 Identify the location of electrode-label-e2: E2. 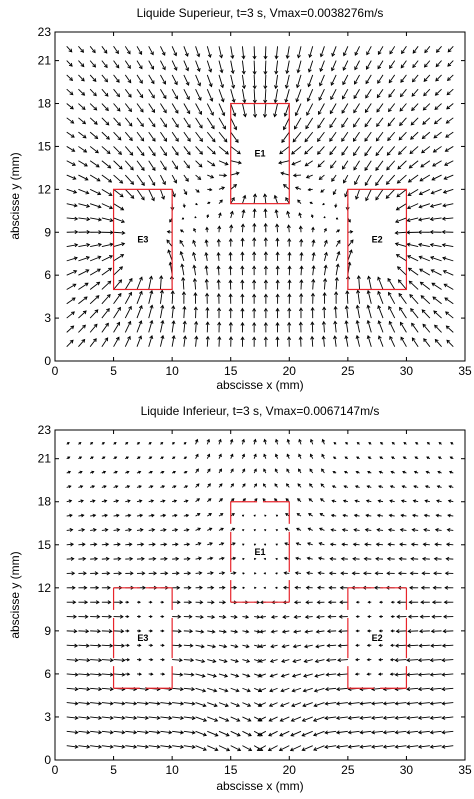
(377, 239).